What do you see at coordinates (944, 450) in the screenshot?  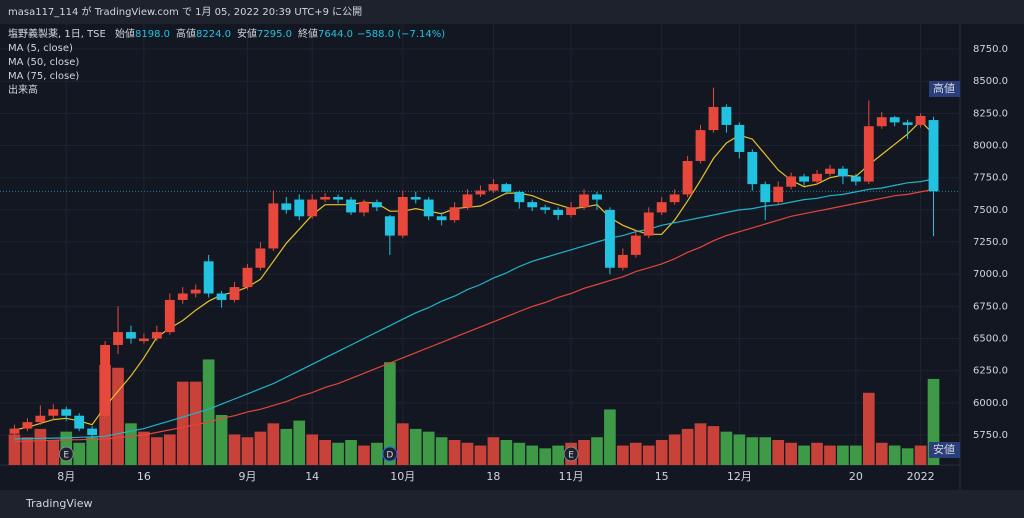 I see `price-marker-bg` at bounding box center [944, 450].